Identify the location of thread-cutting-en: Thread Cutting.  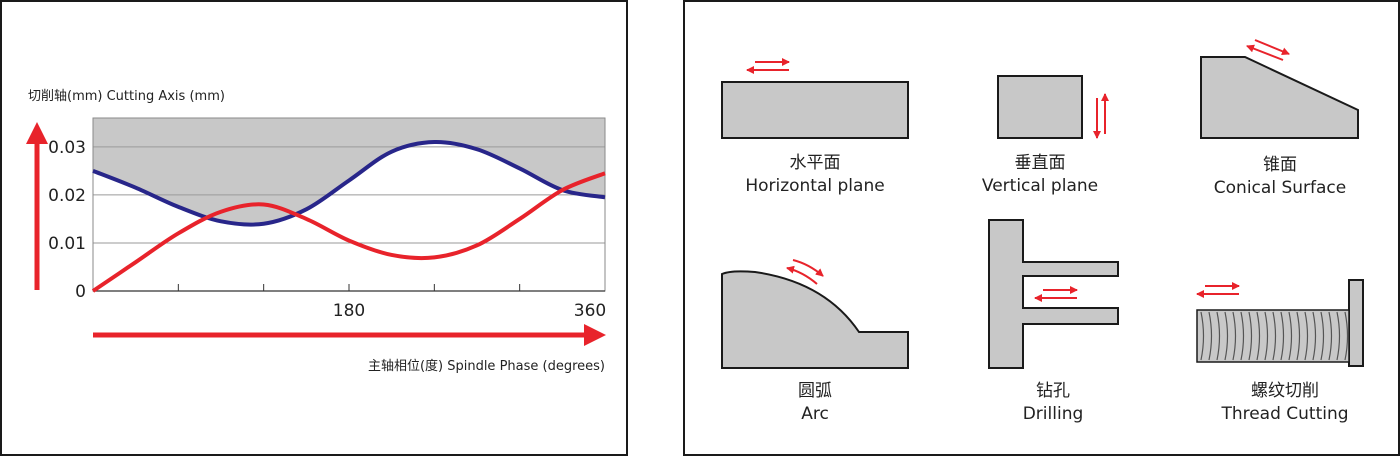
(1285, 414).